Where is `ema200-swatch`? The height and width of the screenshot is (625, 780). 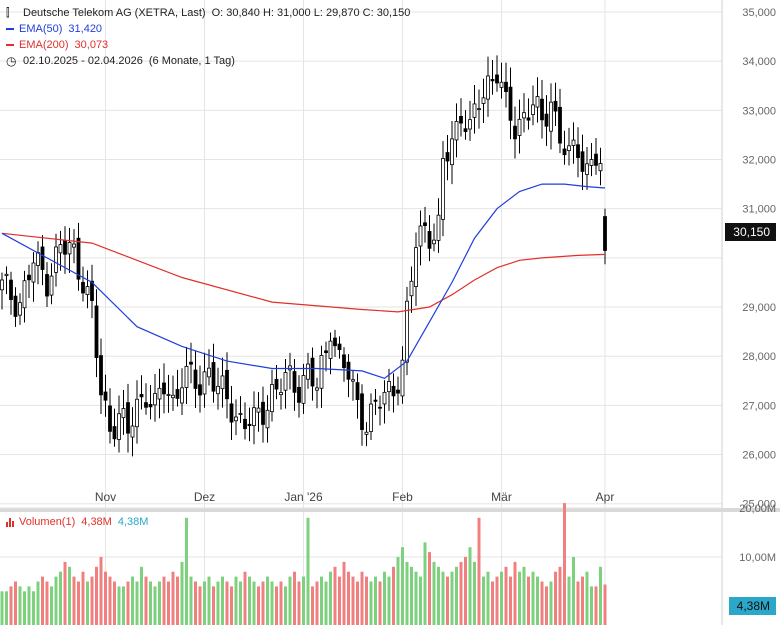 ema200-swatch is located at coordinates (10, 45).